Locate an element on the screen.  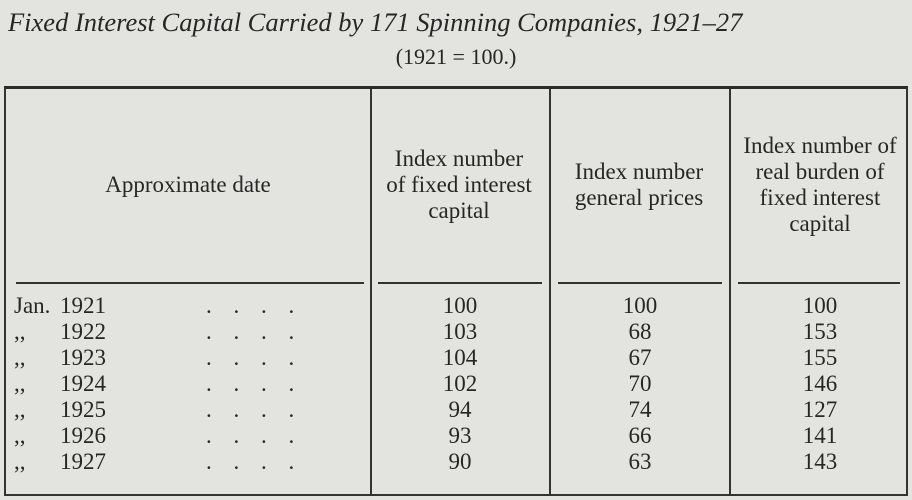
cell-real-burden: 100 is located at coordinates (820, 305).